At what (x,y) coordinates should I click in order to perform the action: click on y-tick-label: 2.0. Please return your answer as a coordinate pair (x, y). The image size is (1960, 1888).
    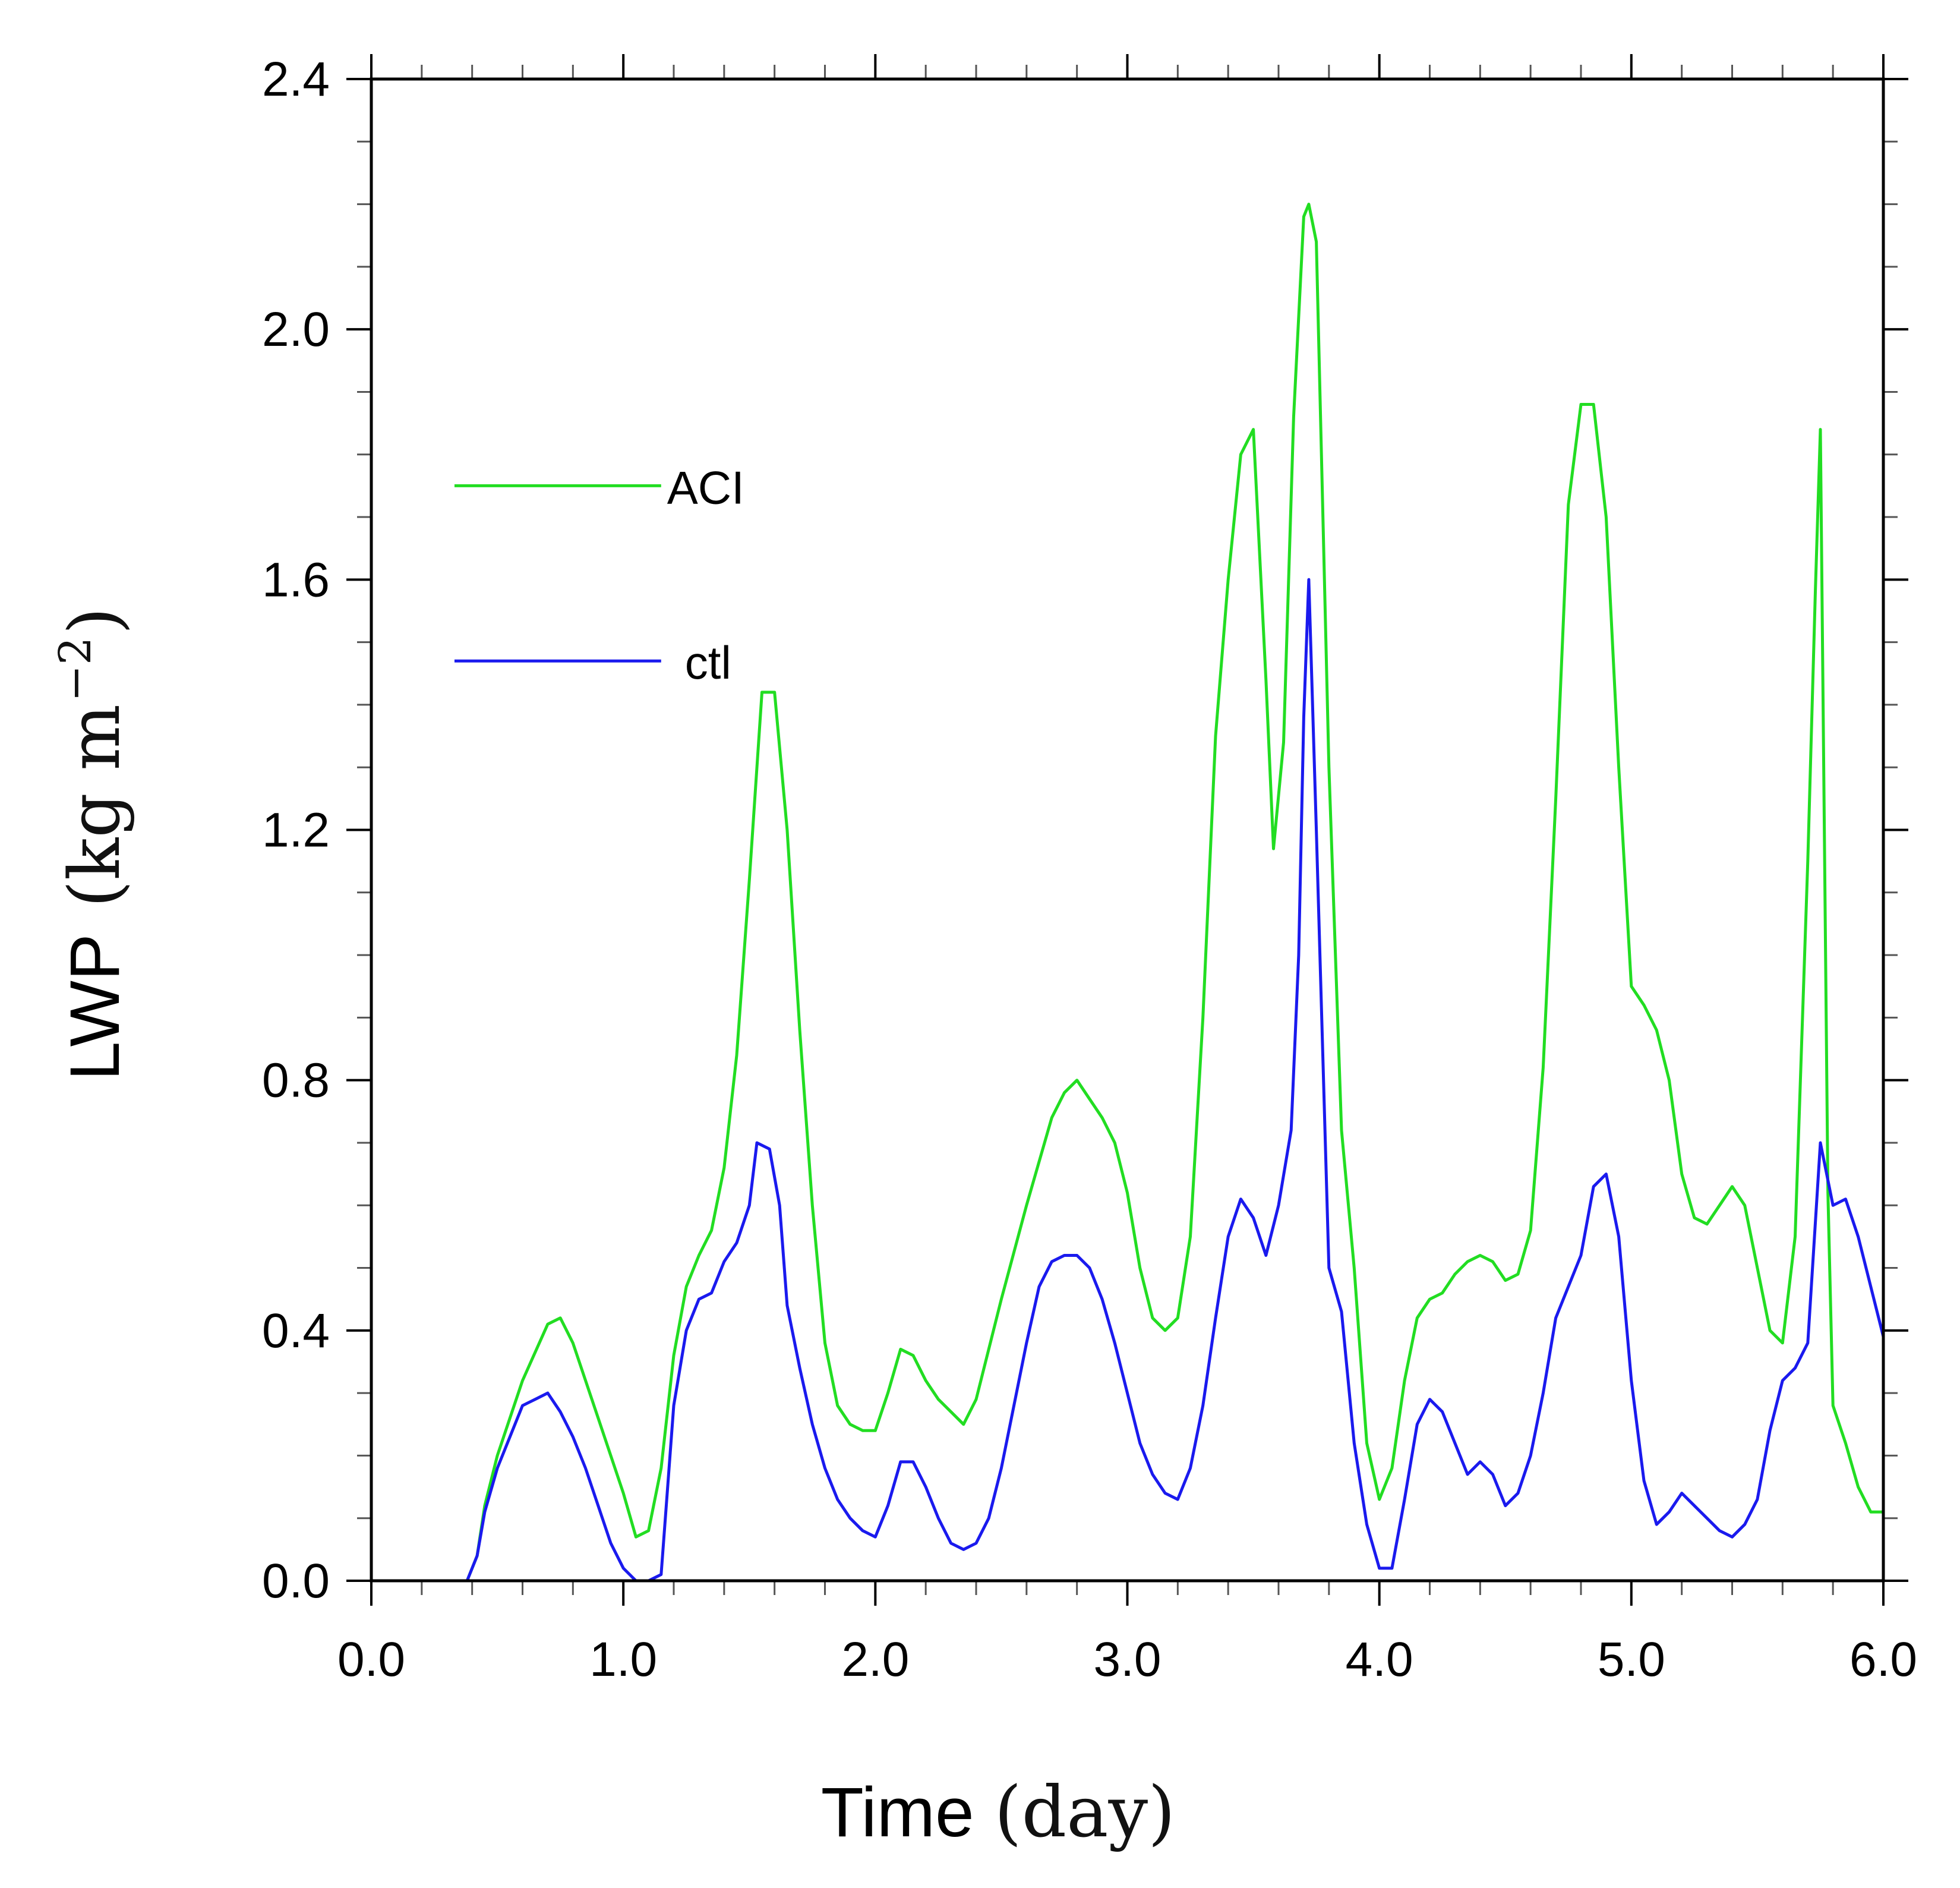
    Looking at the image, I should click on (296, 329).